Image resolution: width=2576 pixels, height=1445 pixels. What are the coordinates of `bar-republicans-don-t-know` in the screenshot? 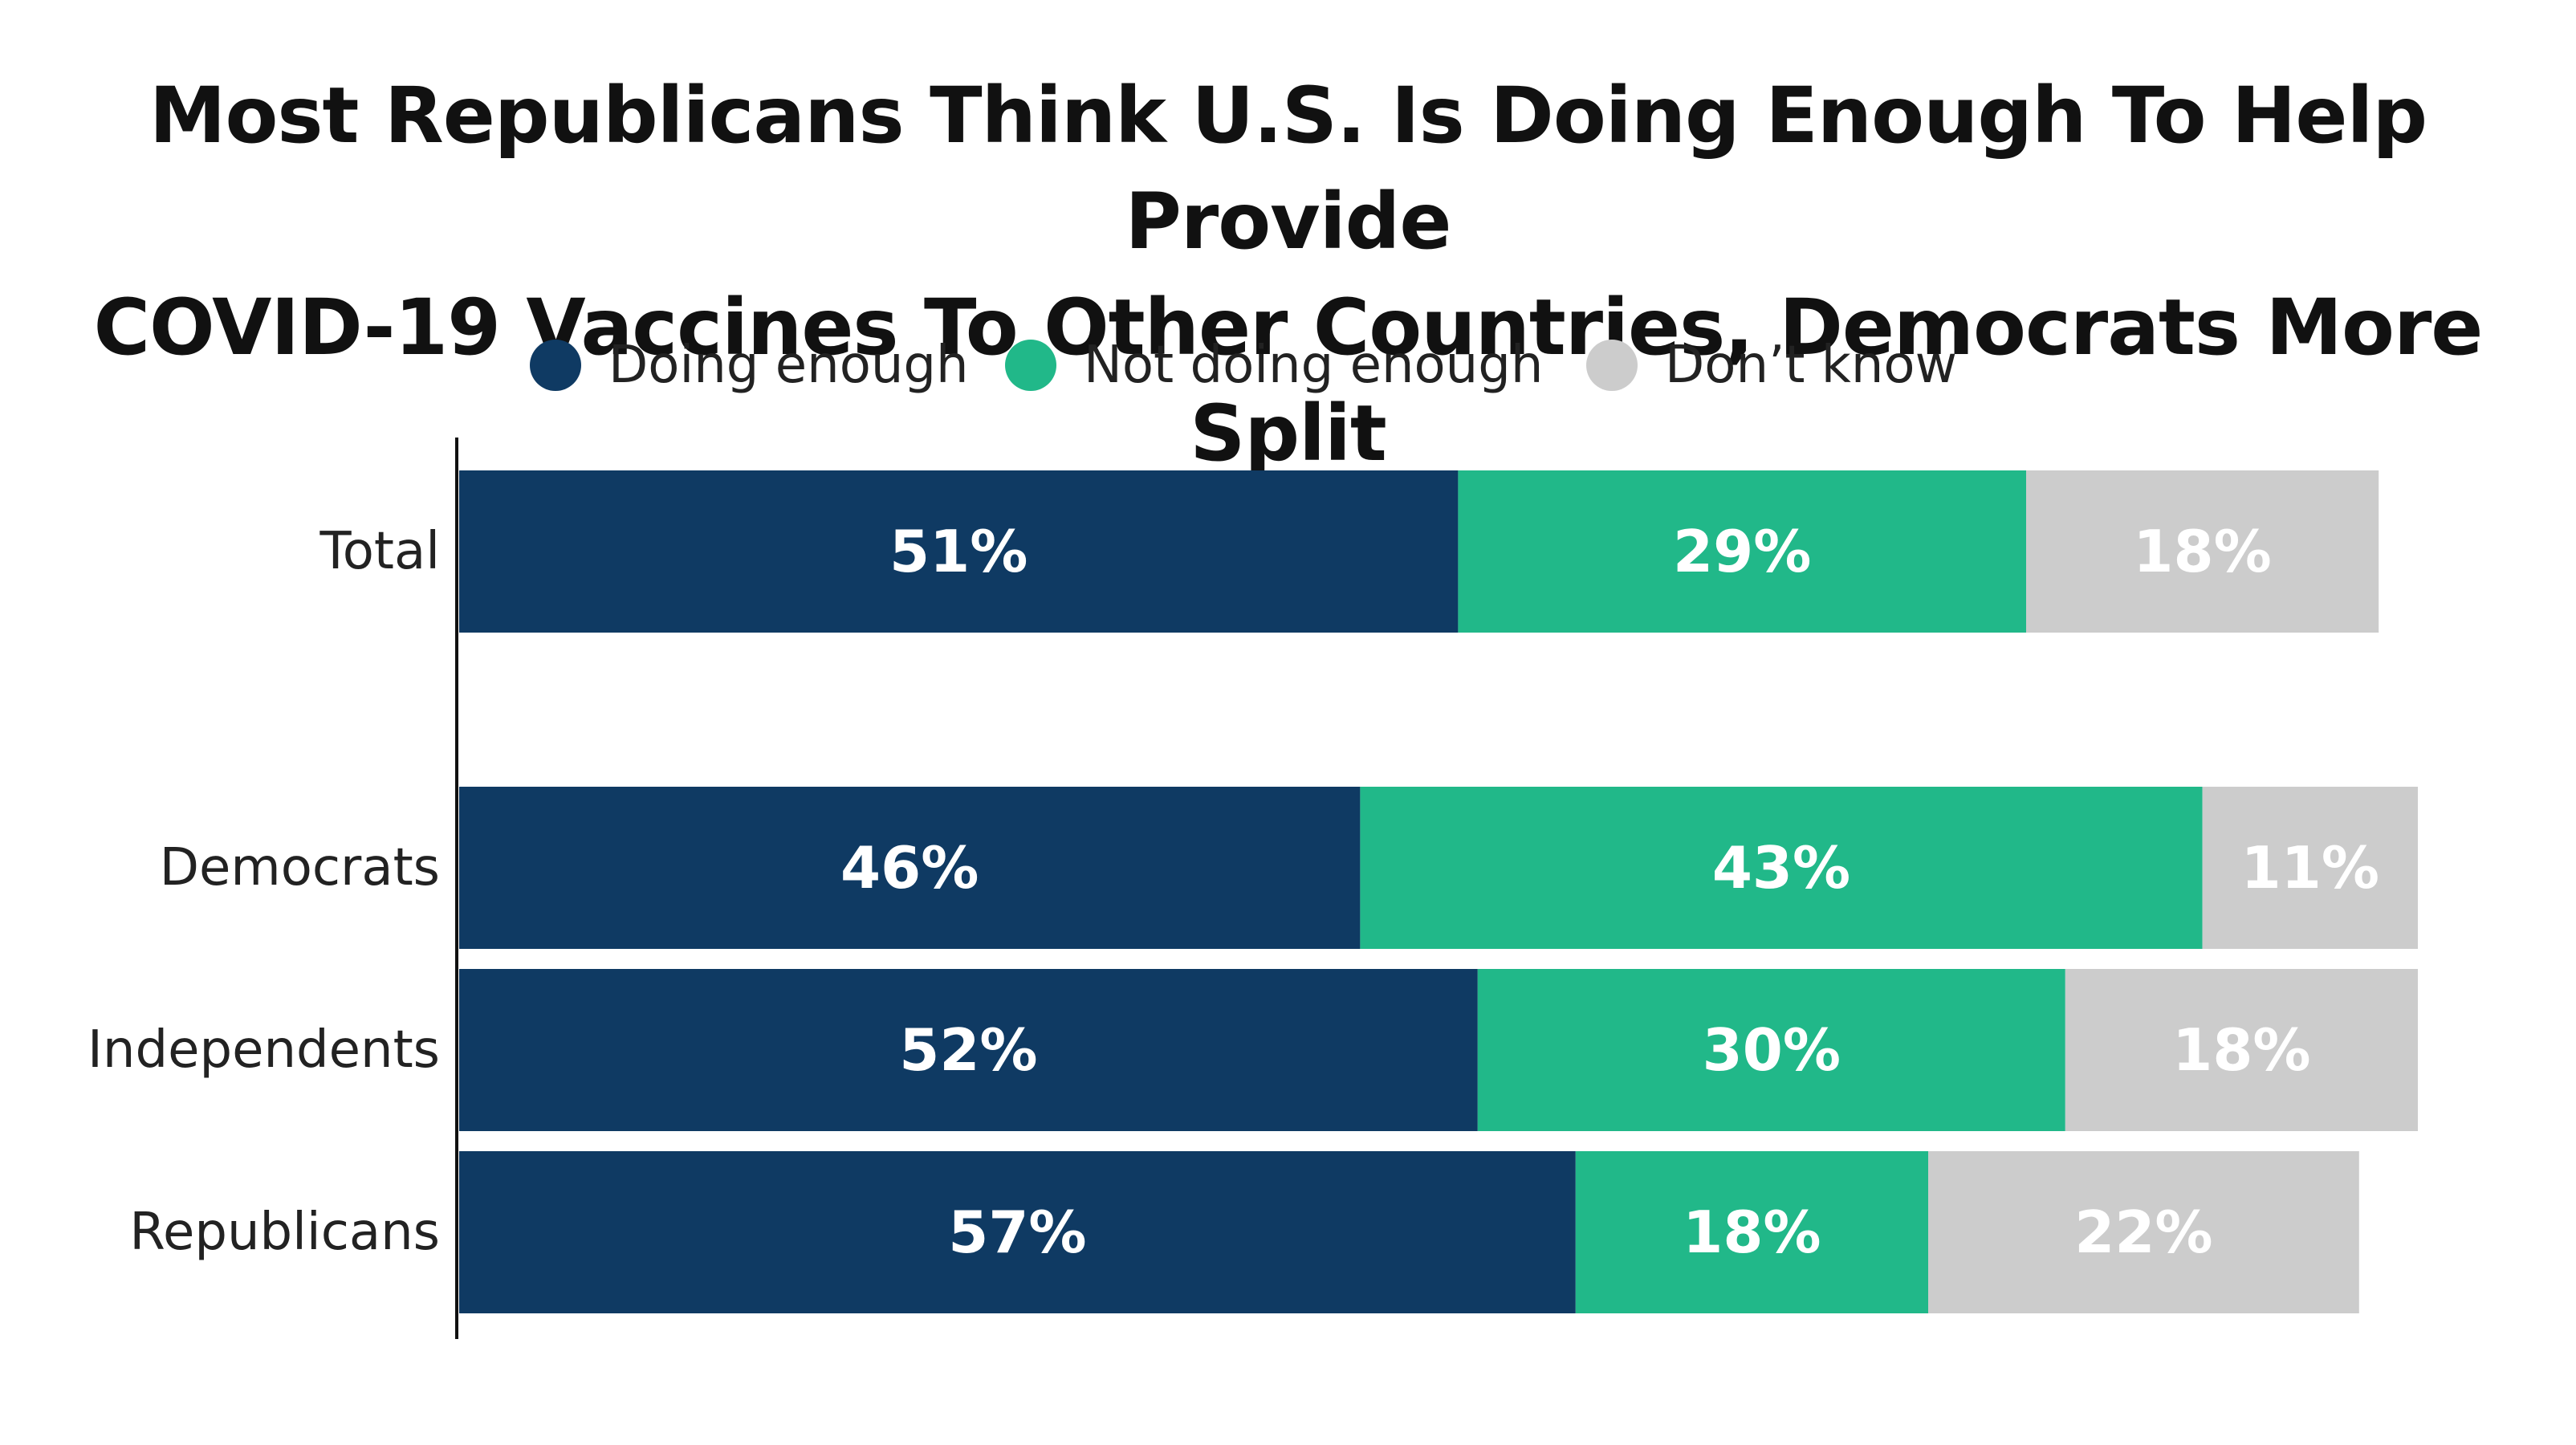 It's located at (2143, 1232).